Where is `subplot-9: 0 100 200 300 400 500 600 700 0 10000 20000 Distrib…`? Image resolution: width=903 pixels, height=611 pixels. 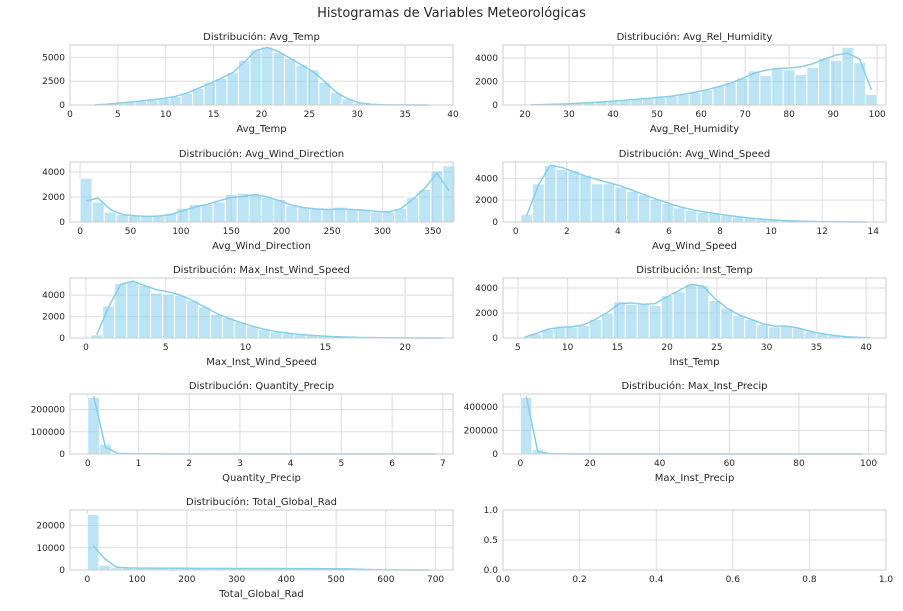 subplot-9: 0 100 200 300 400 500 600 700 0 10000 20000 Distrib… is located at coordinates (245, 548).